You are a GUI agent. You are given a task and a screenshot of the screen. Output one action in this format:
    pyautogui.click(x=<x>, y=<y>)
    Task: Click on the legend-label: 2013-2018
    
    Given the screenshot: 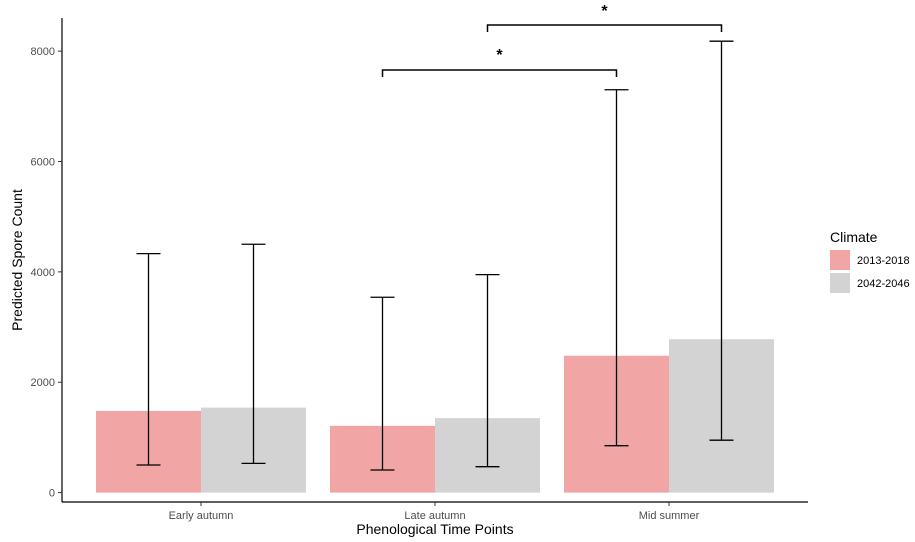 What is the action you would take?
    pyautogui.click(x=883, y=261)
    